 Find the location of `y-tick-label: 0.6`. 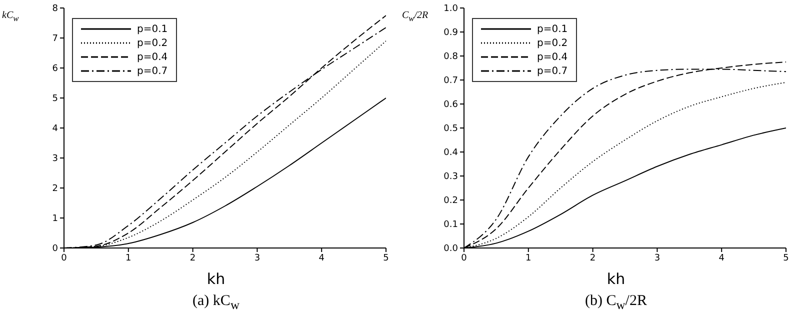

y-tick-label: 0.6 is located at coordinates (451, 105).